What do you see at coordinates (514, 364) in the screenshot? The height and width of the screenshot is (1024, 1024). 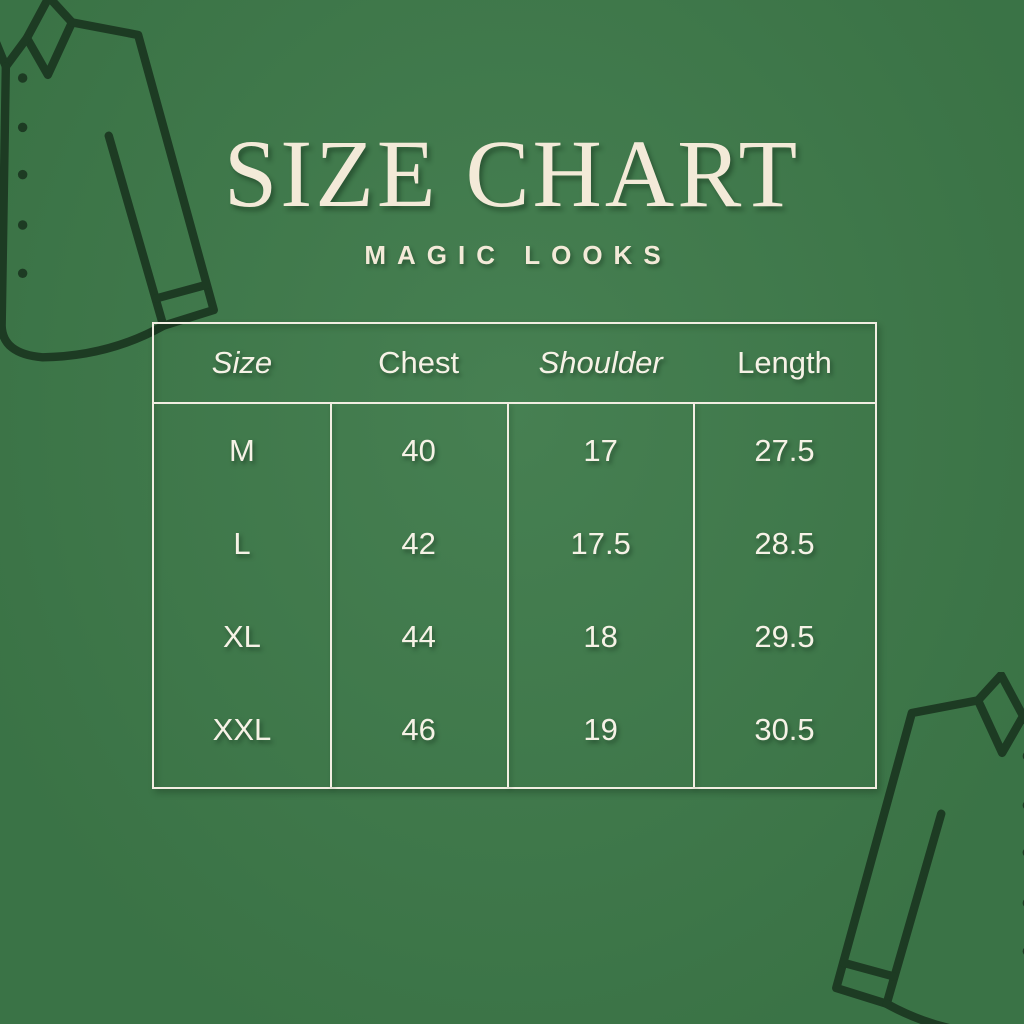 I see `table-header-row: Size Chest Shoulder Length` at bounding box center [514, 364].